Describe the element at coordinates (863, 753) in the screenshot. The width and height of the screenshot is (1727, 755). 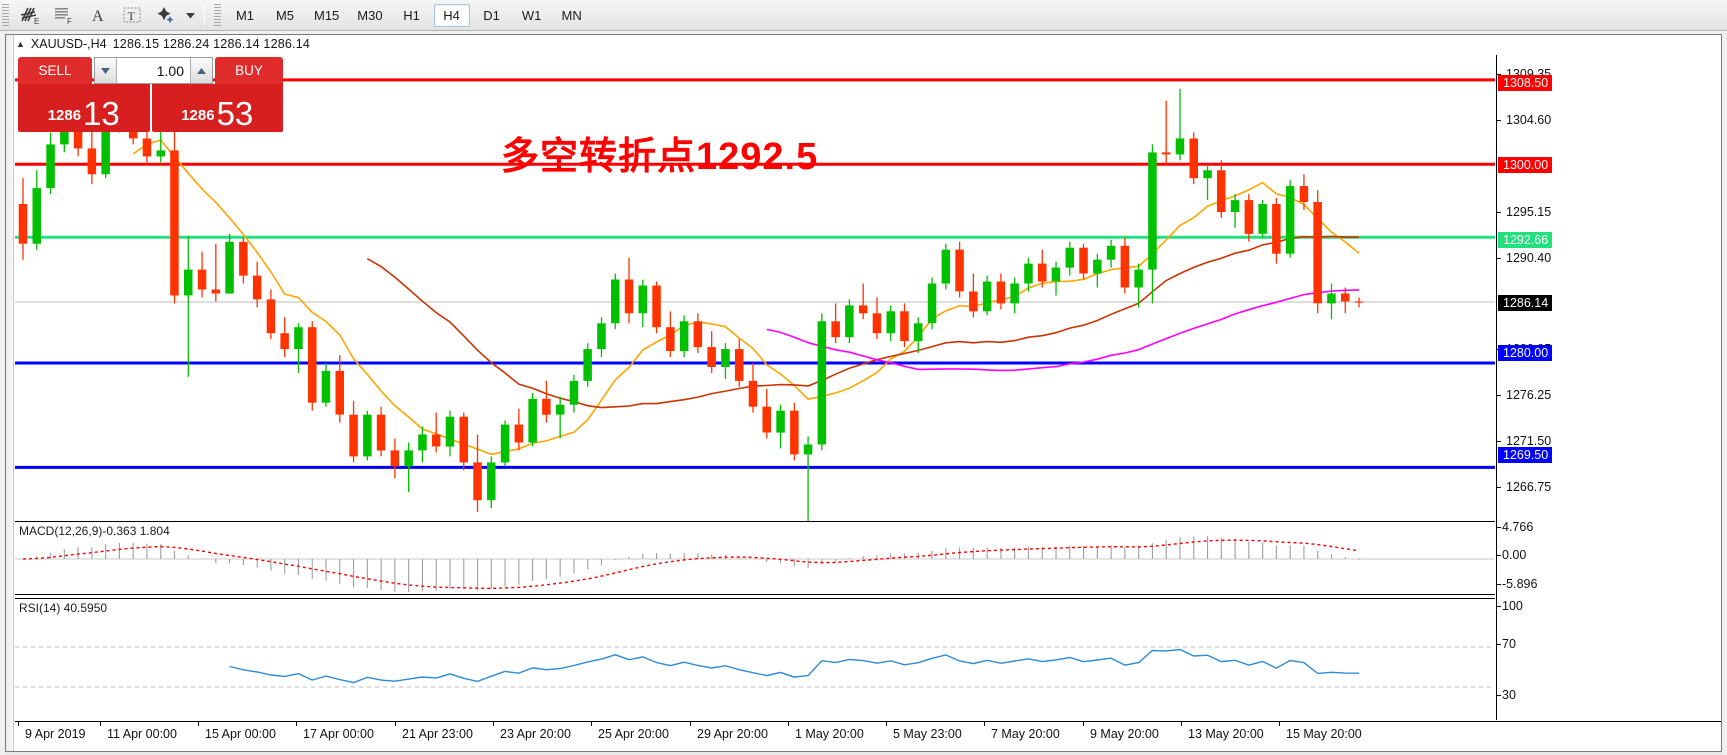
I see `horizontal-scrollbar` at that location.